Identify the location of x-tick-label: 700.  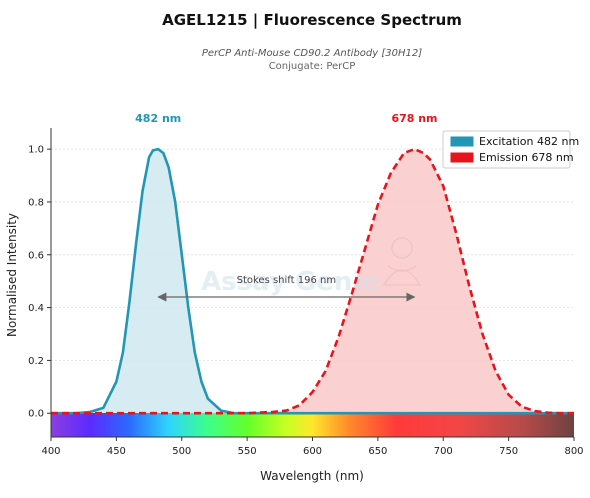
(443, 451).